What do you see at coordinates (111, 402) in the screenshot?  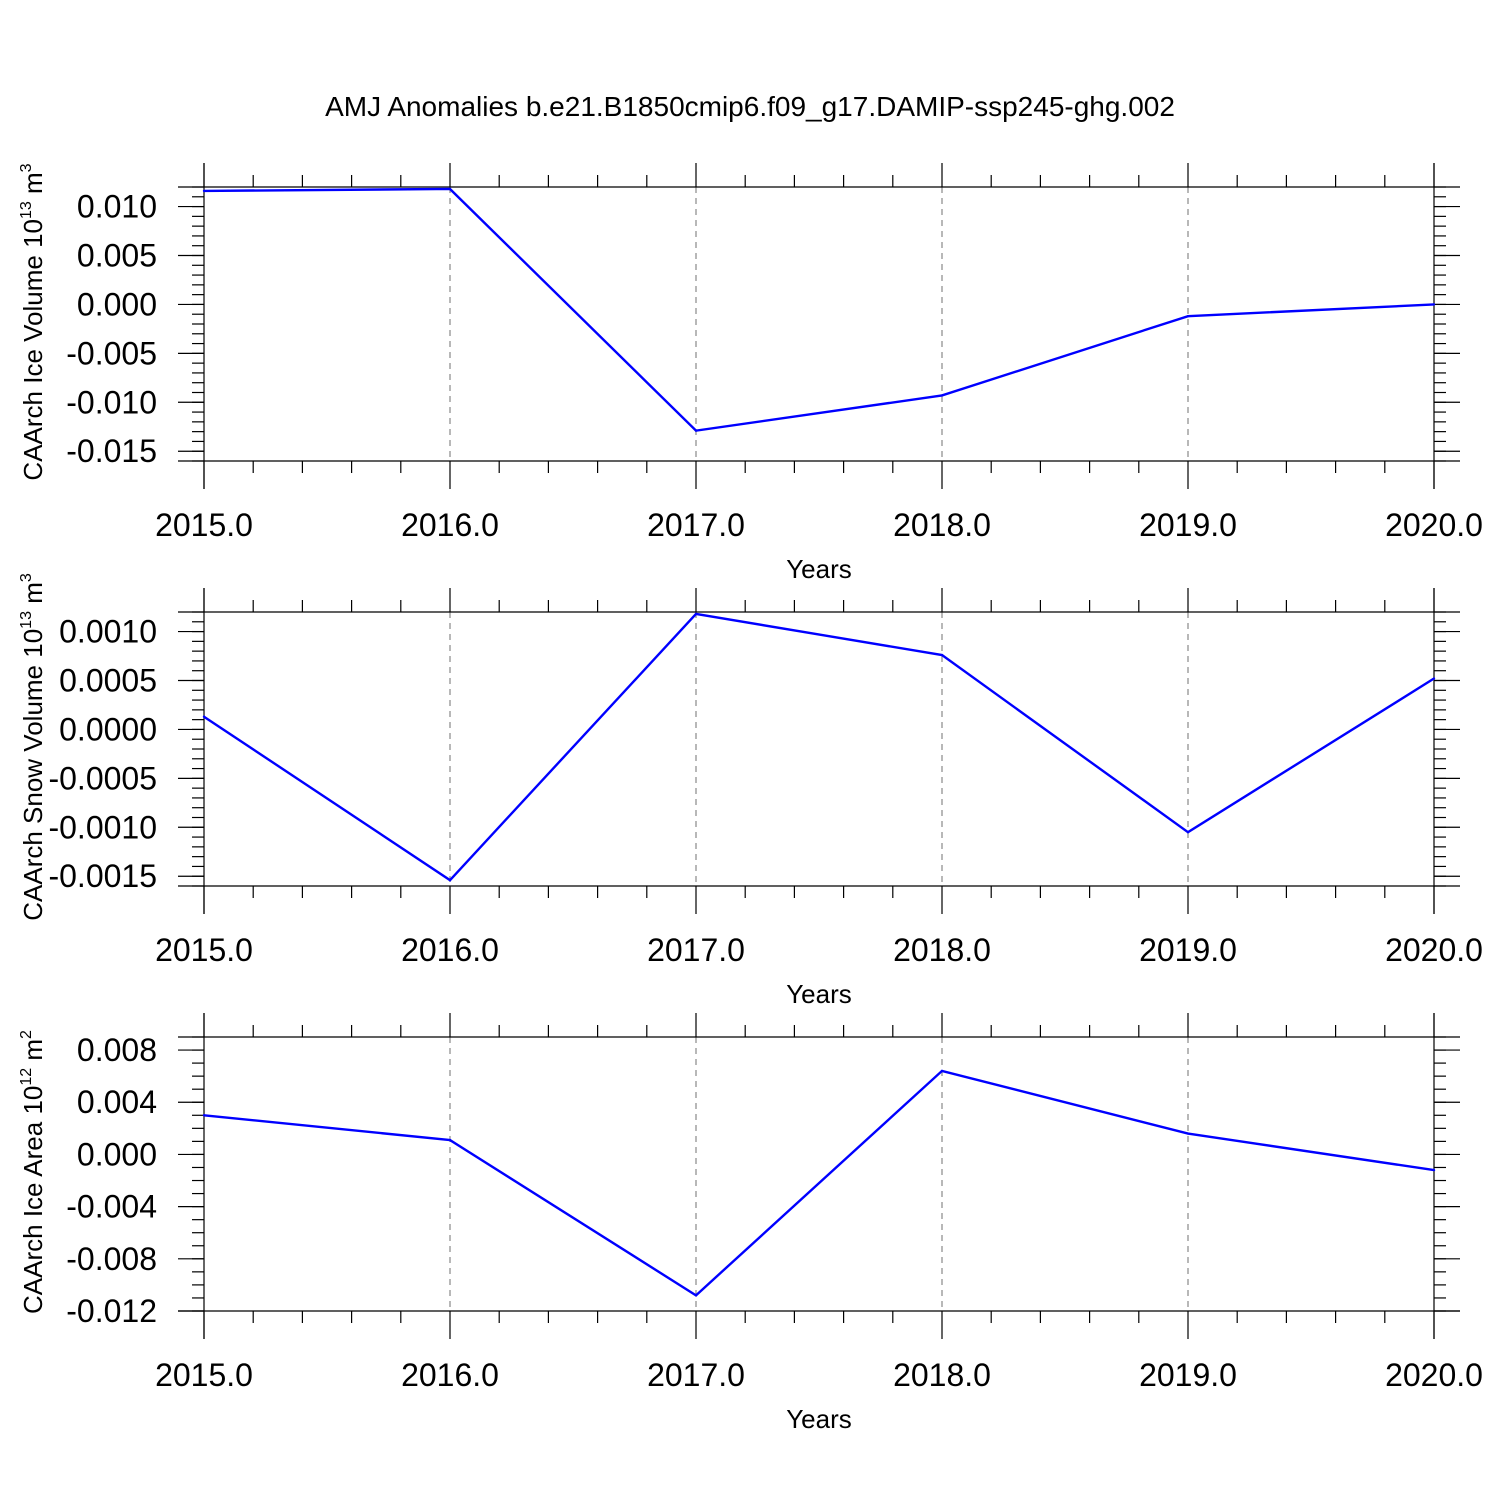 I see `y-tick-label: -0.010` at bounding box center [111, 402].